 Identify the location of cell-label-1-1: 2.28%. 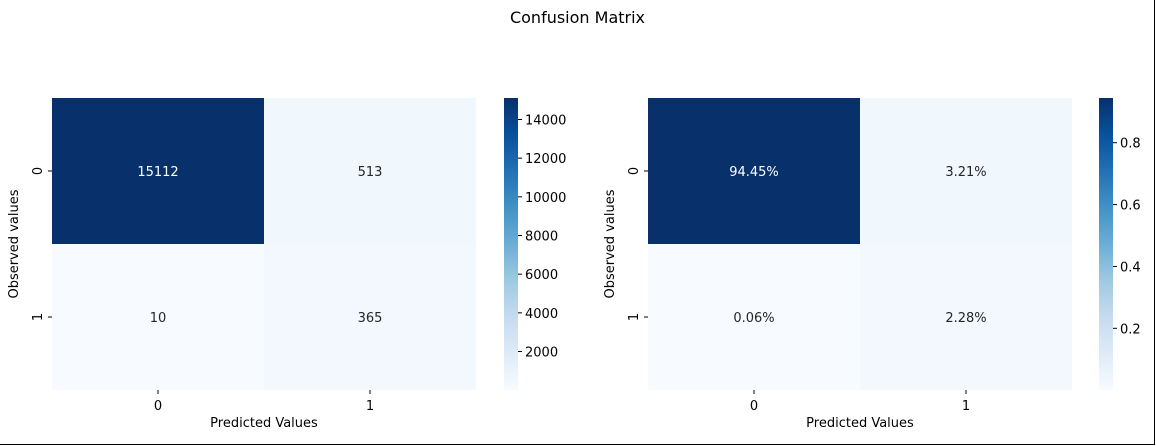
(965, 318).